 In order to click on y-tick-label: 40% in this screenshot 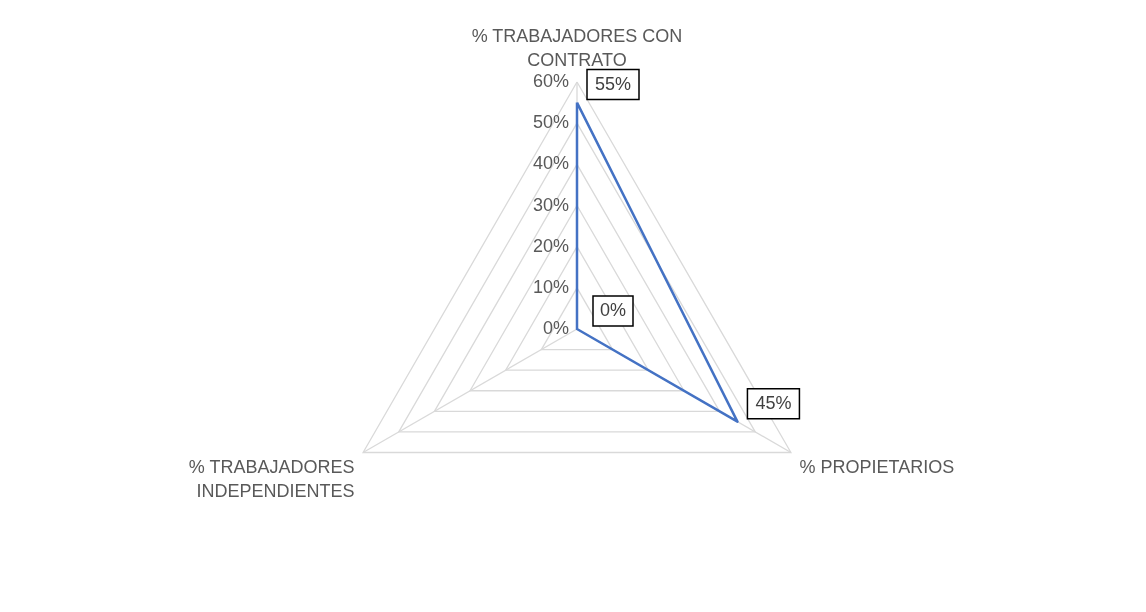, I will do `click(550, 163)`.